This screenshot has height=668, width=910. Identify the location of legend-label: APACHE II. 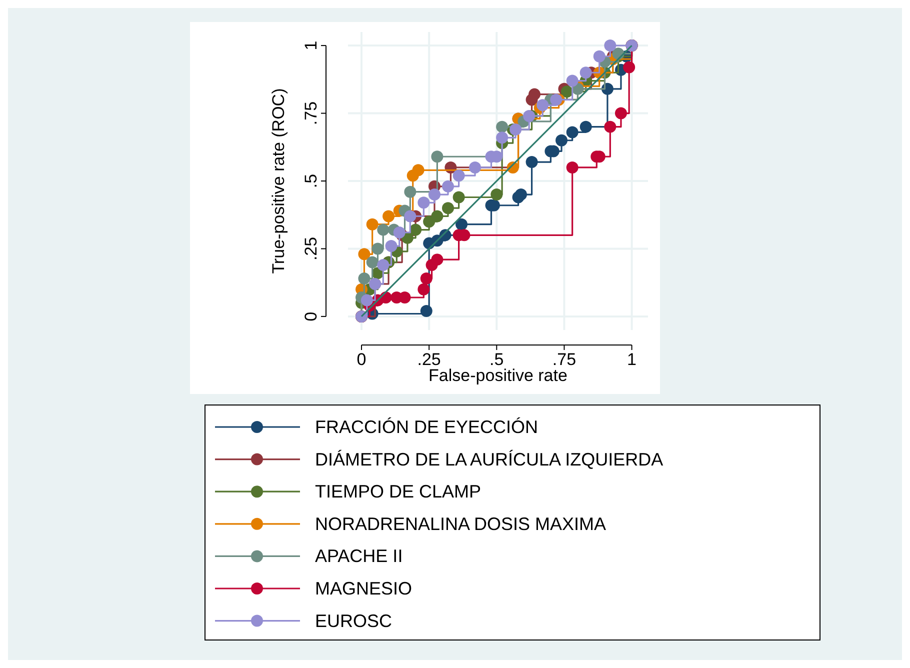
(359, 556).